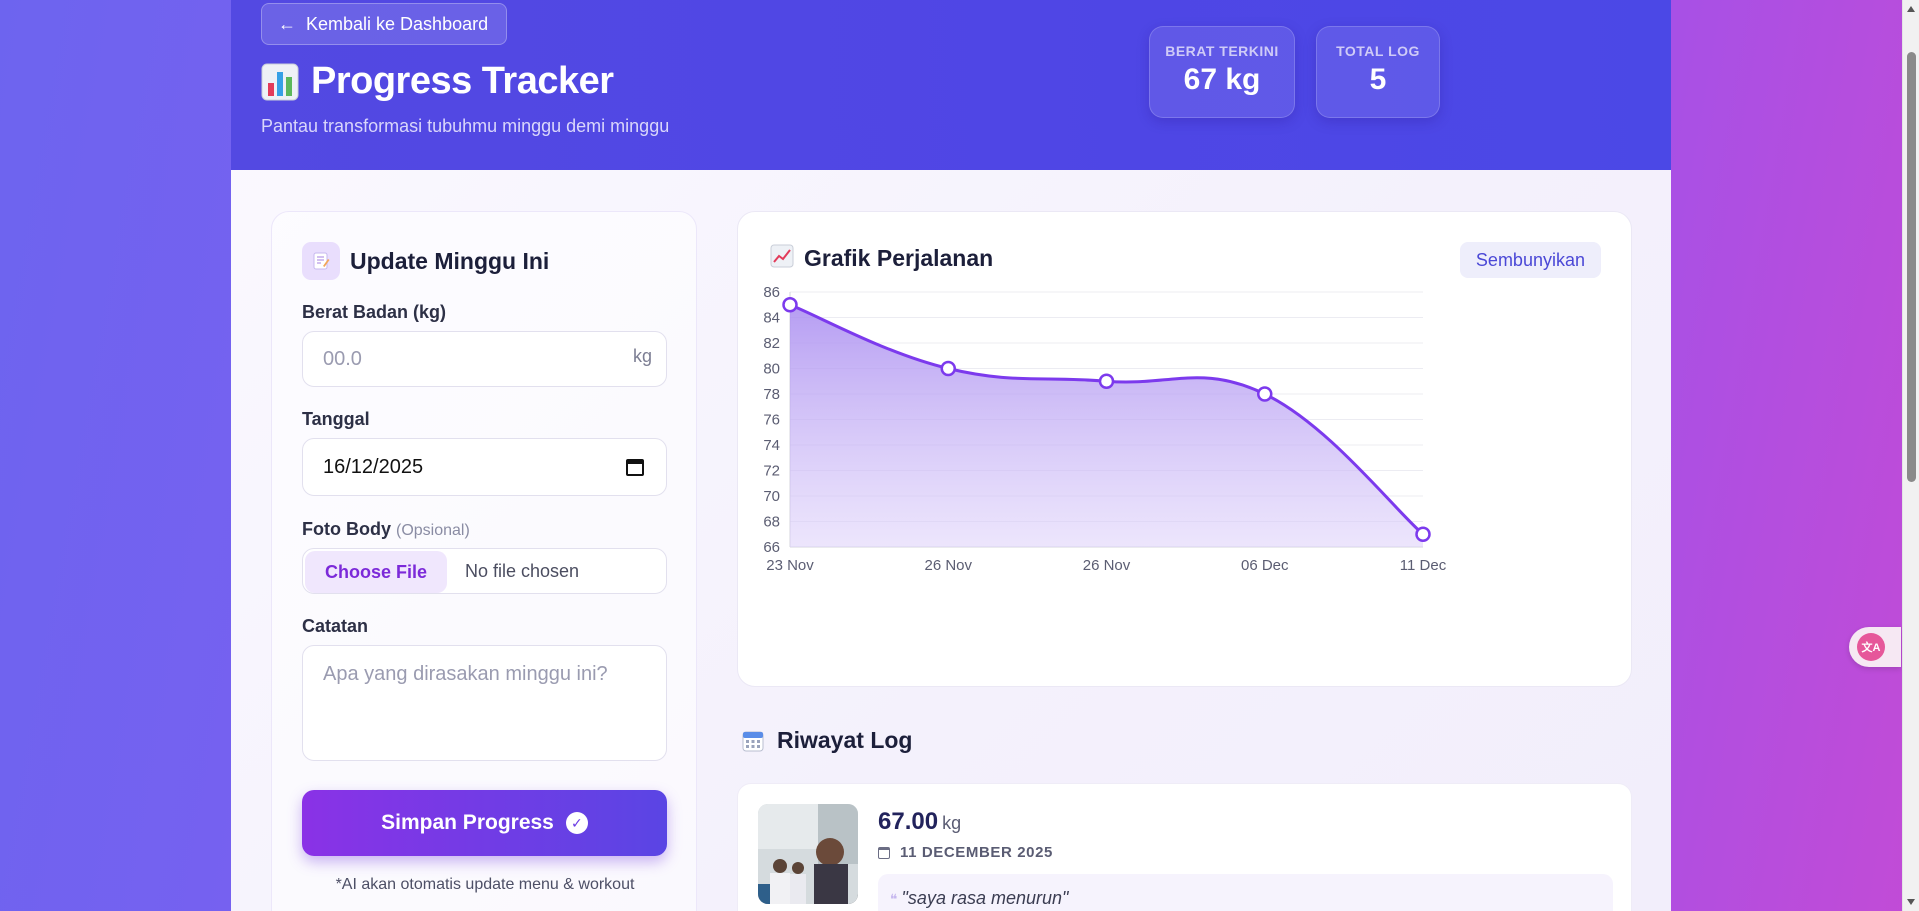 This screenshot has width=1919, height=911. I want to click on page-title-text: Progress Tracker, so click(462, 81).